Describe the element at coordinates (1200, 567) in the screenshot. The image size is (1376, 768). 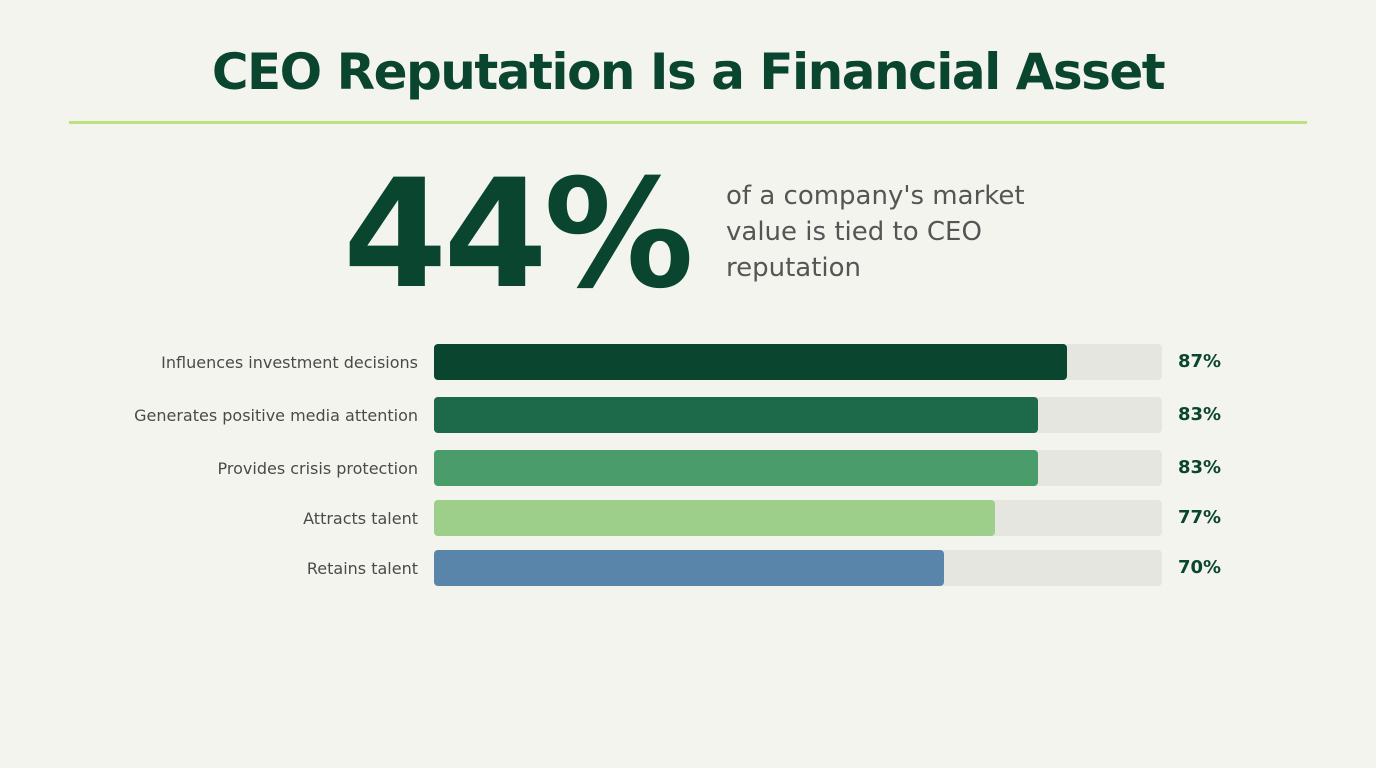
I see `bar-value-label: 70%` at that location.